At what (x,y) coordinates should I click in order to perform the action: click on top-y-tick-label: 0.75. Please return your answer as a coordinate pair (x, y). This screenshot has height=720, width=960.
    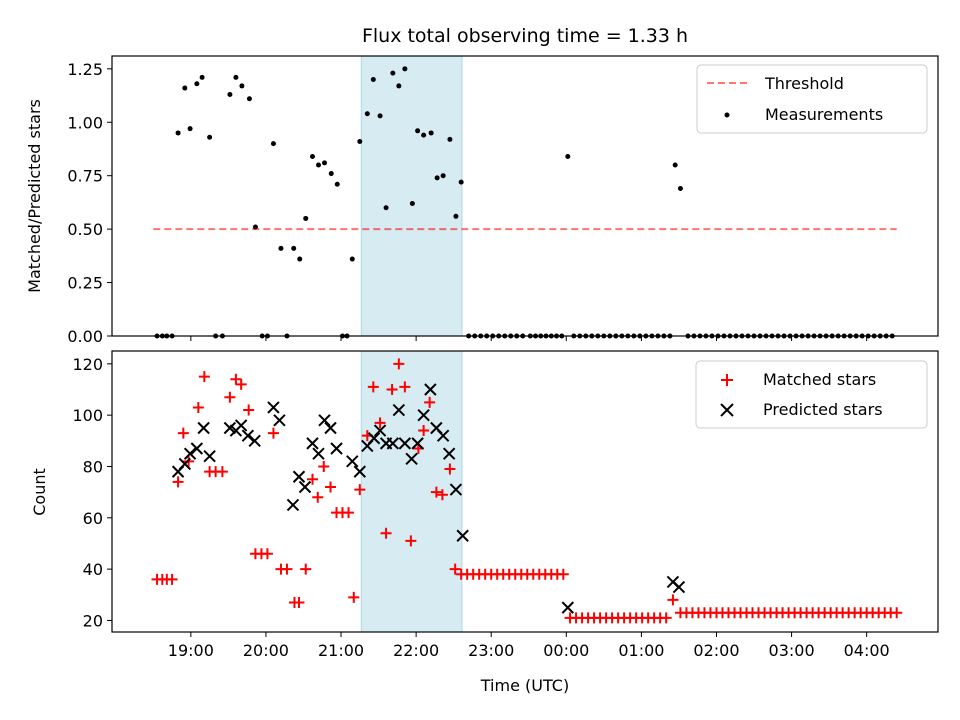
    Looking at the image, I should click on (85, 176).